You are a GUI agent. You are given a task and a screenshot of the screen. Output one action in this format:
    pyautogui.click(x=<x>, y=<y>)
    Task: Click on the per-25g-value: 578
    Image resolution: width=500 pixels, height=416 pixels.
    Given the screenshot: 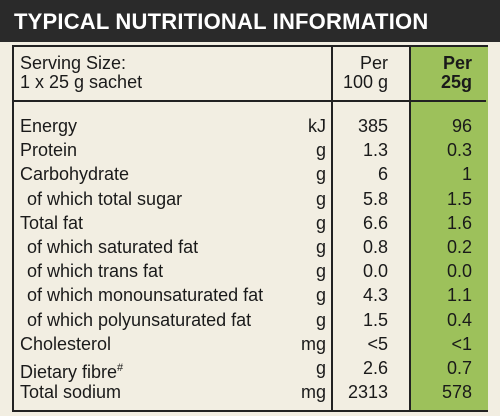 What is the action you would take?
    pyautogui.click(x=456, y=392)
    